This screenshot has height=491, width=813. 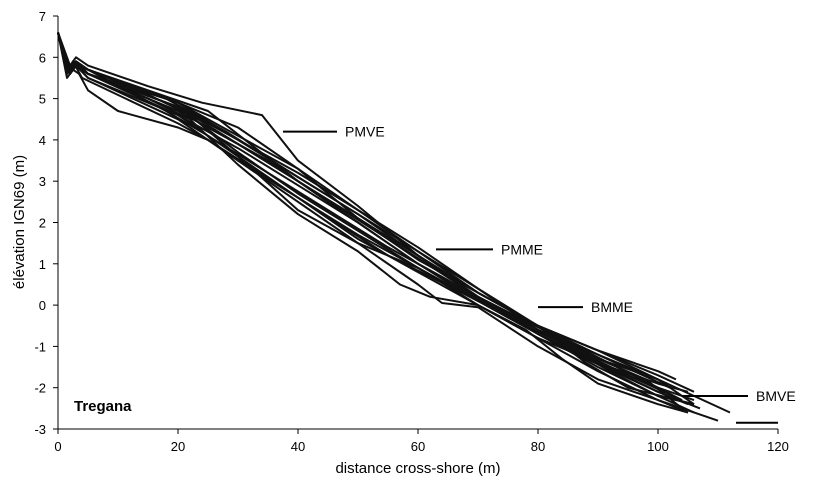 What do you see at coordinates (778, 446) in the screenshot?
I see `x-tick-label: 120` at bounding box center [778, 446].